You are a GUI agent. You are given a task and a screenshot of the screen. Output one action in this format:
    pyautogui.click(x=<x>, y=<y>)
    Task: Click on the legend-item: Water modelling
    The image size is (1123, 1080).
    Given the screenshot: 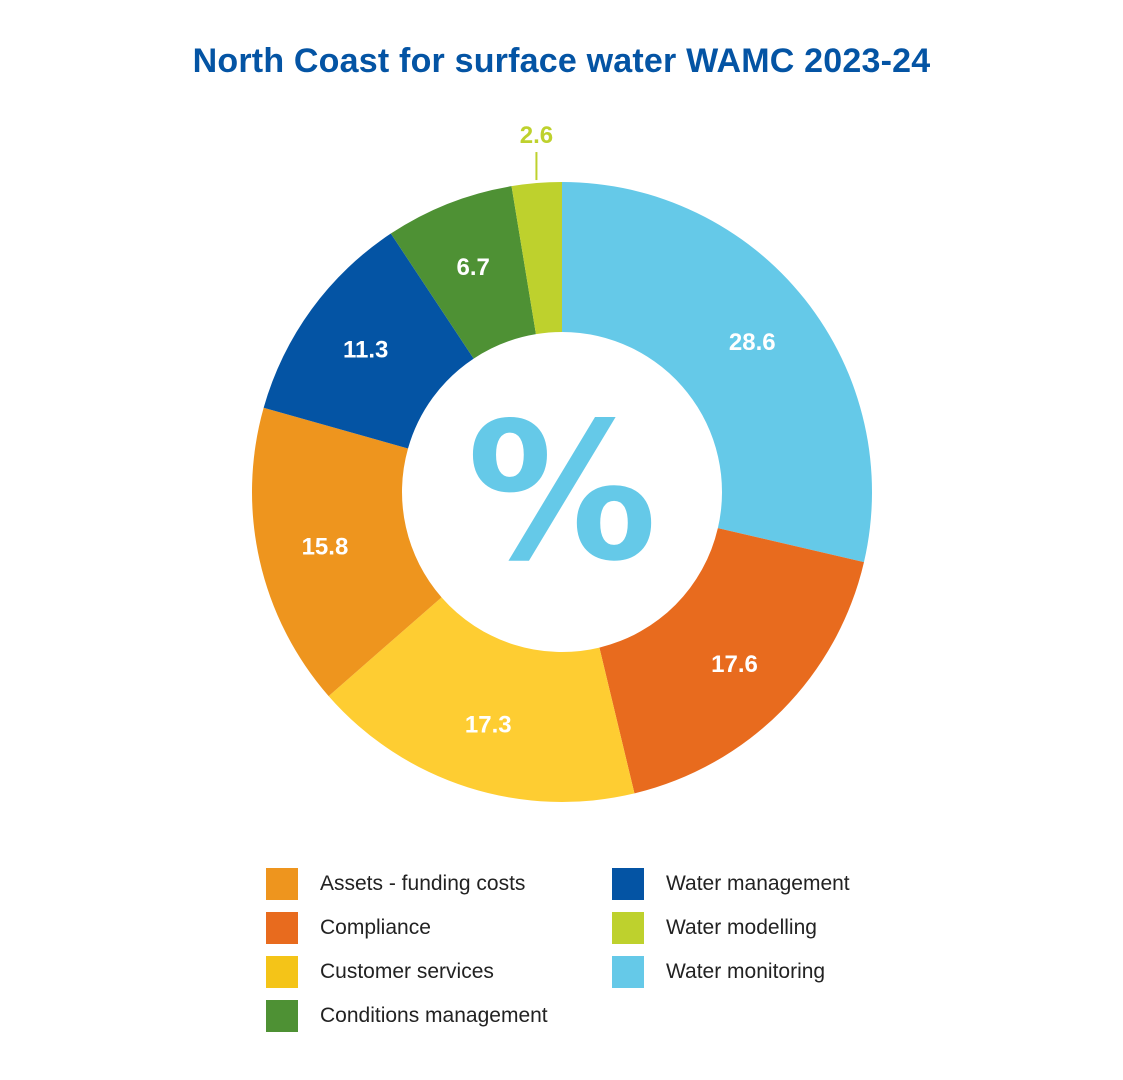 What is the action you would take?
    pyautogui.click(x=731, y=928)
    